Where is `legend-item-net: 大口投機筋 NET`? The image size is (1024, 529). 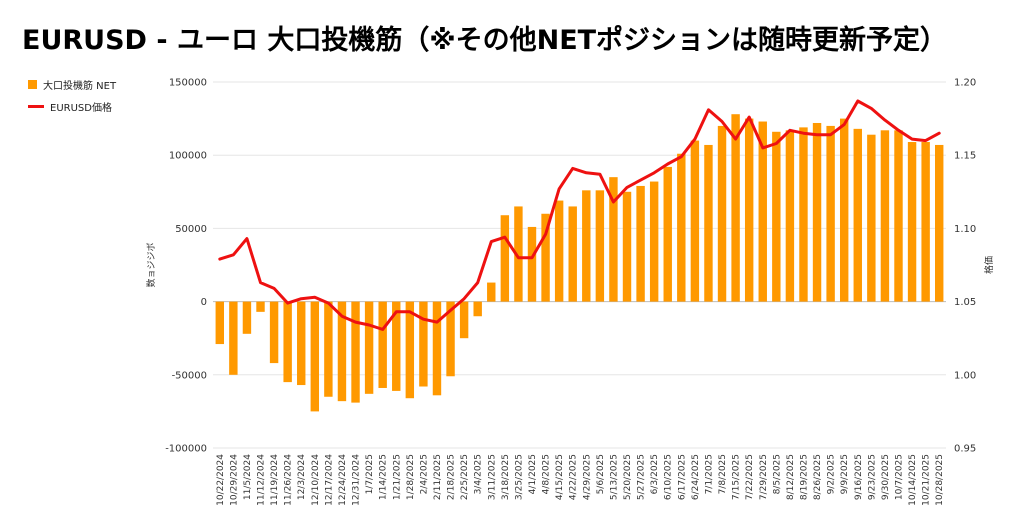 legend-item-net: 大口投機筋 NET is located at coordinates (72, 84).